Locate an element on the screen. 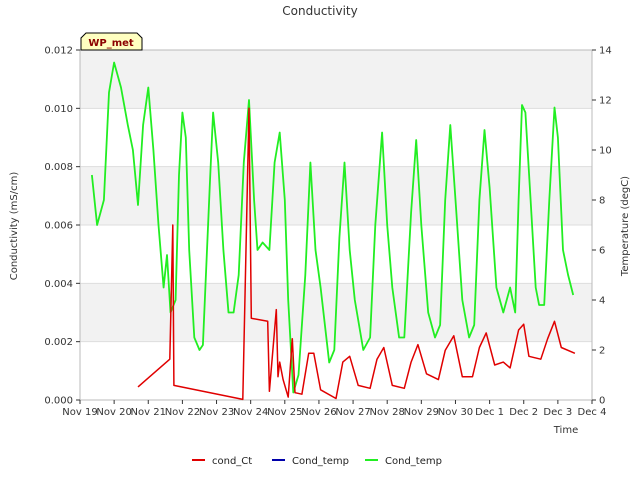 The width and height of the screenshot is (640, 480). x-tick-label: Nov 20 is located at coordinates (113, 412).